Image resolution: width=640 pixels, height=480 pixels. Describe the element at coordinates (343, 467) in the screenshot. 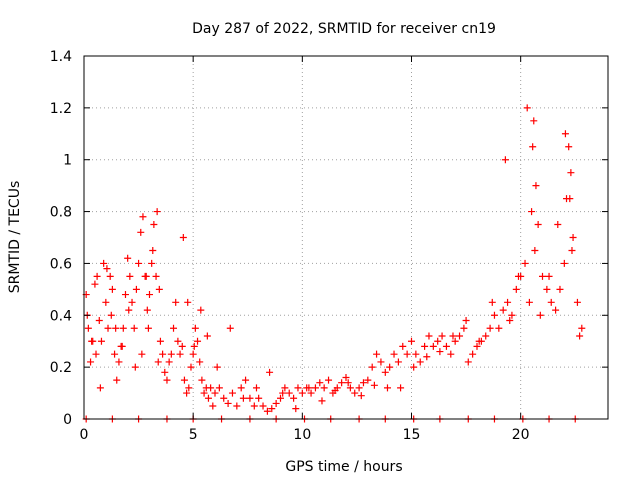

I see `x-axis-label: GPS time / hours` at that location.